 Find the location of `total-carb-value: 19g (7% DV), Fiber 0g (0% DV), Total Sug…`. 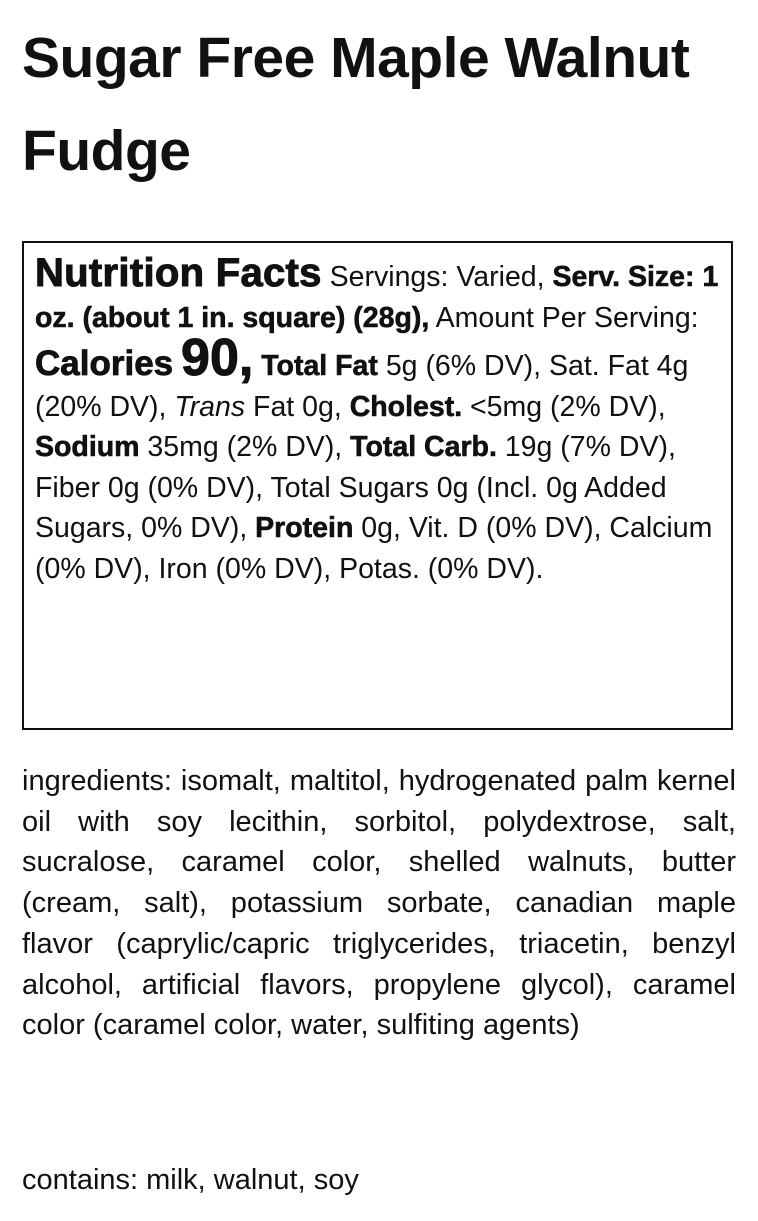

total-carb-value: 19g (7% DV), Fiber 0g (0% DV), Total Sug… is located at coordinates (355, 487).